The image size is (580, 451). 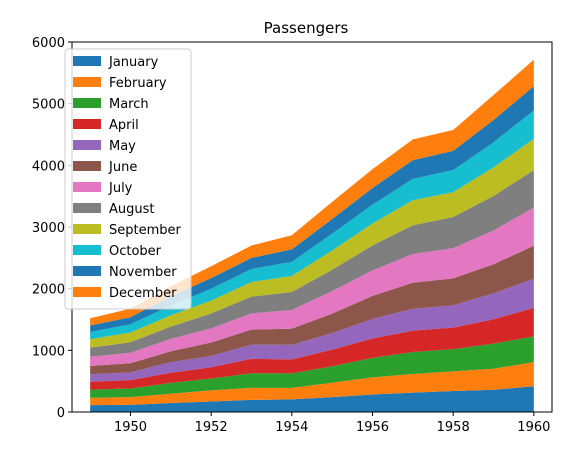 I want to click on y-tick-label: 1000, so click(x=48, y=351).